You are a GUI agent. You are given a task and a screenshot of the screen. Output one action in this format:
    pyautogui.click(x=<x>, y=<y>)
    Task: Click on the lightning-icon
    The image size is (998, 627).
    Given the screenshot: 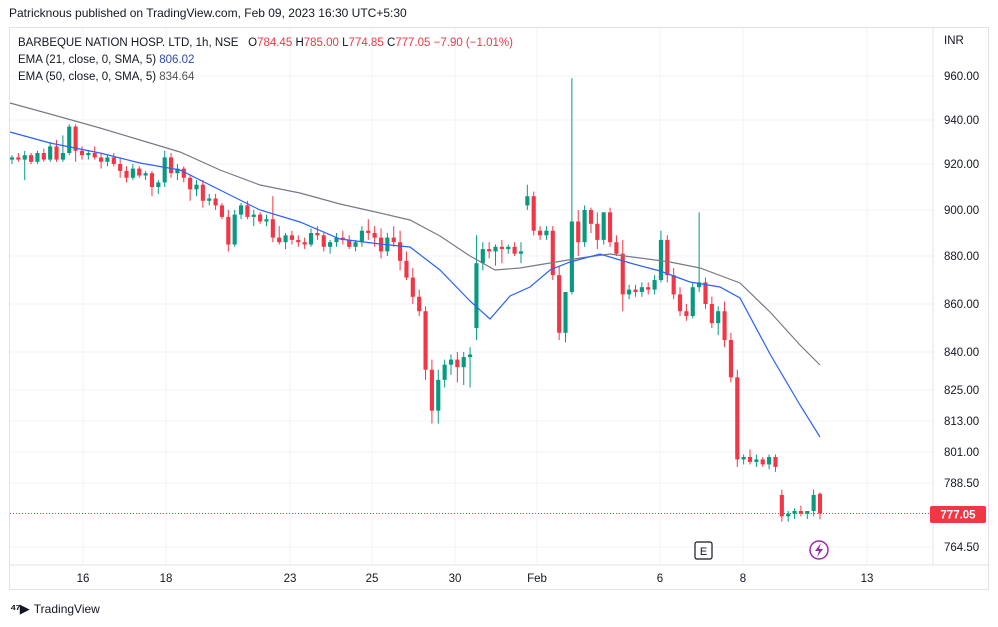 What is the action you would take?
    pyautogui.click(x=819, y=550)
    